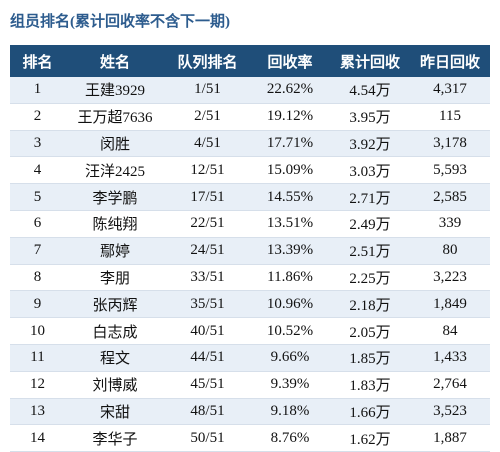 The height and width of the screenshot is (452, 500). I want to click on table-cell: 3,523, so click(450, 412).